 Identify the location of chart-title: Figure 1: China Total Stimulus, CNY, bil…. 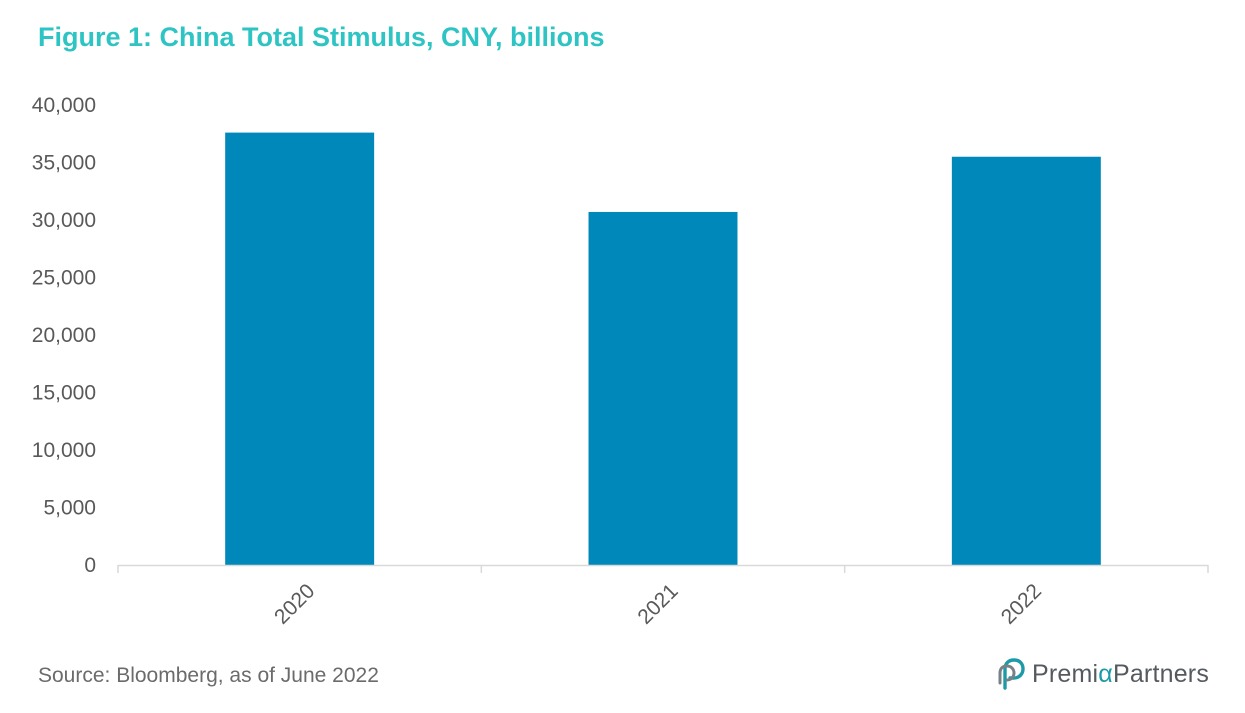
(321, 37).